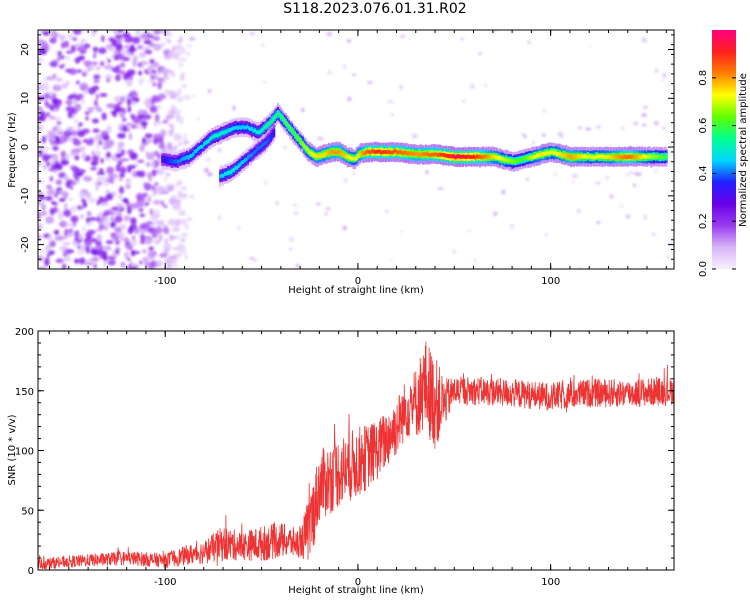 This screenshot has height=600, width=750. What do you see at coordinates (12, 150) in the screenshot?
I see `spectrogram-y-axis-label: Frequency (Hz)` at bounding box center [12, 150].